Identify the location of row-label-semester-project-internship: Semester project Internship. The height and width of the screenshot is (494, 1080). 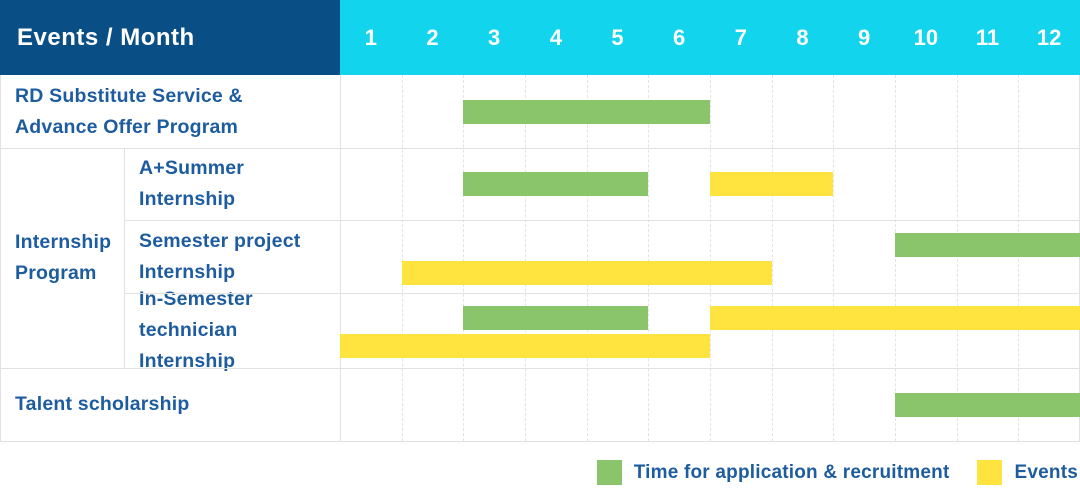
(220, 256).